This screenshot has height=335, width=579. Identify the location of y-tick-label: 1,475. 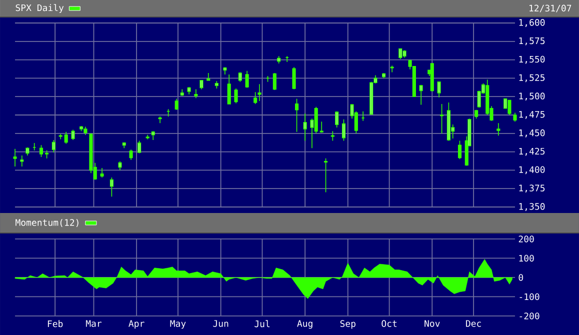
(532, 115).